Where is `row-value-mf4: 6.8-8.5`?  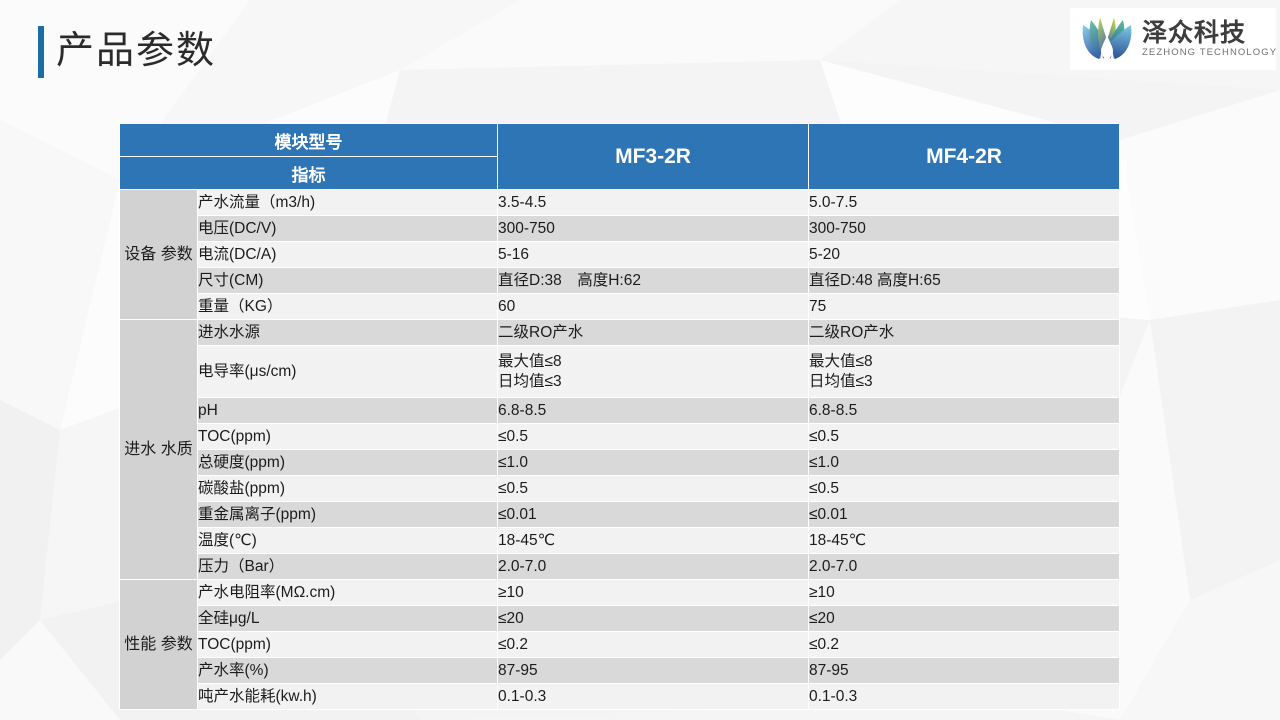 row-value-mf4: 6.8-8.5 is located at coordinates (964, 410).